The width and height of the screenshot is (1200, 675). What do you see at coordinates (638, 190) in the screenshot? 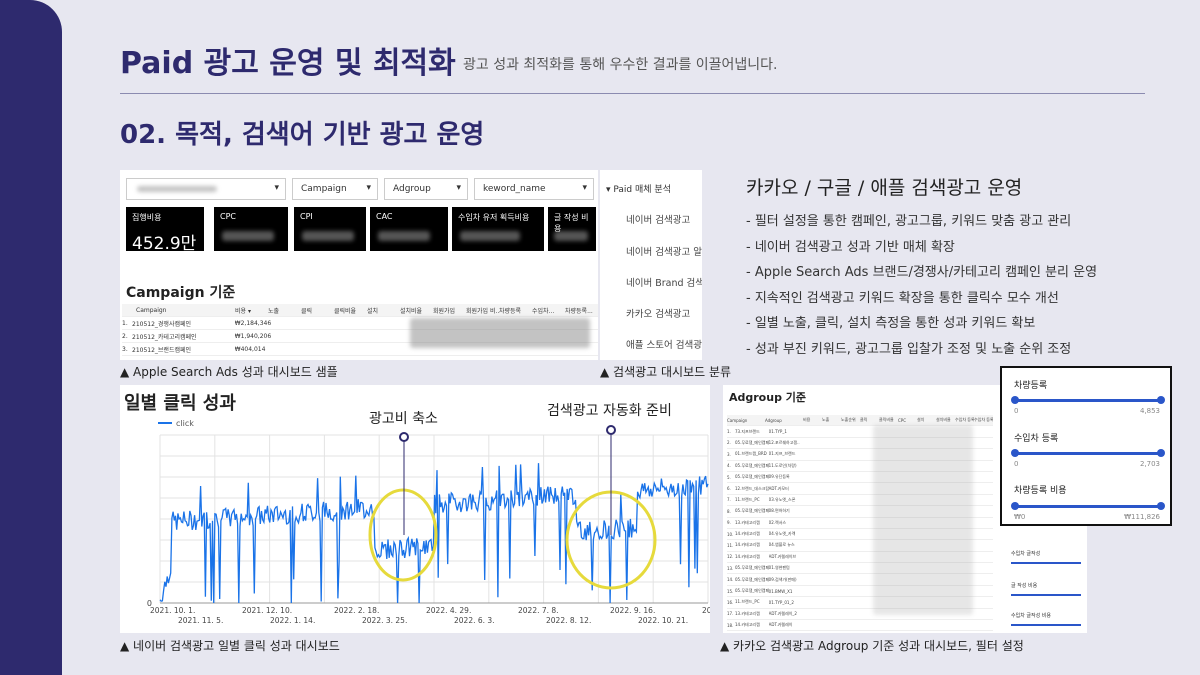
I see `menu-header: ▾ Paid 매체 분석` at bounding box center [638, 190].